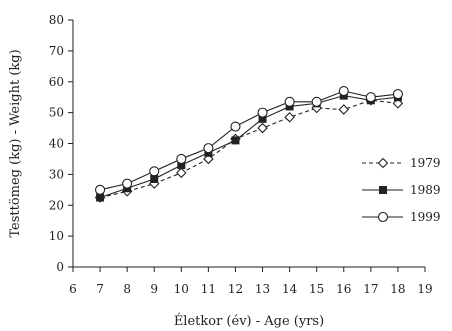 This screenshot has width=452, height=331. What do you see at coordinates (154, 289) in the screenshot?
I see `x-tick-label: 9` at bounding box center [154, 289].